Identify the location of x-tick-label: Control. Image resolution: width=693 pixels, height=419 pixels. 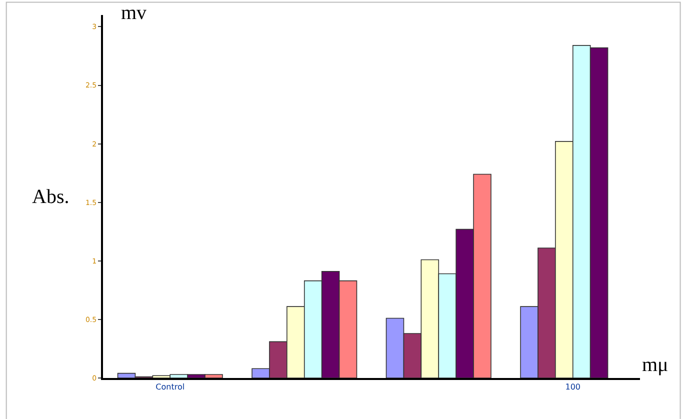
(170, 387).